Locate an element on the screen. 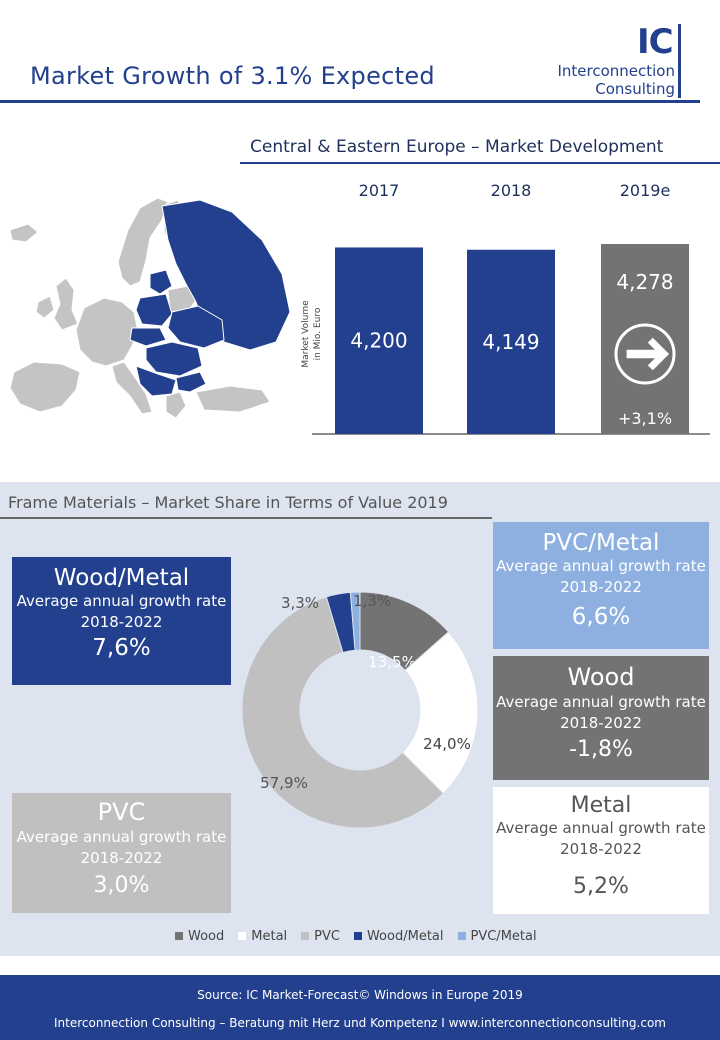  pvc-metal-description: Average annual growth rate 2018-2022 is located at coordinates (601, 577).